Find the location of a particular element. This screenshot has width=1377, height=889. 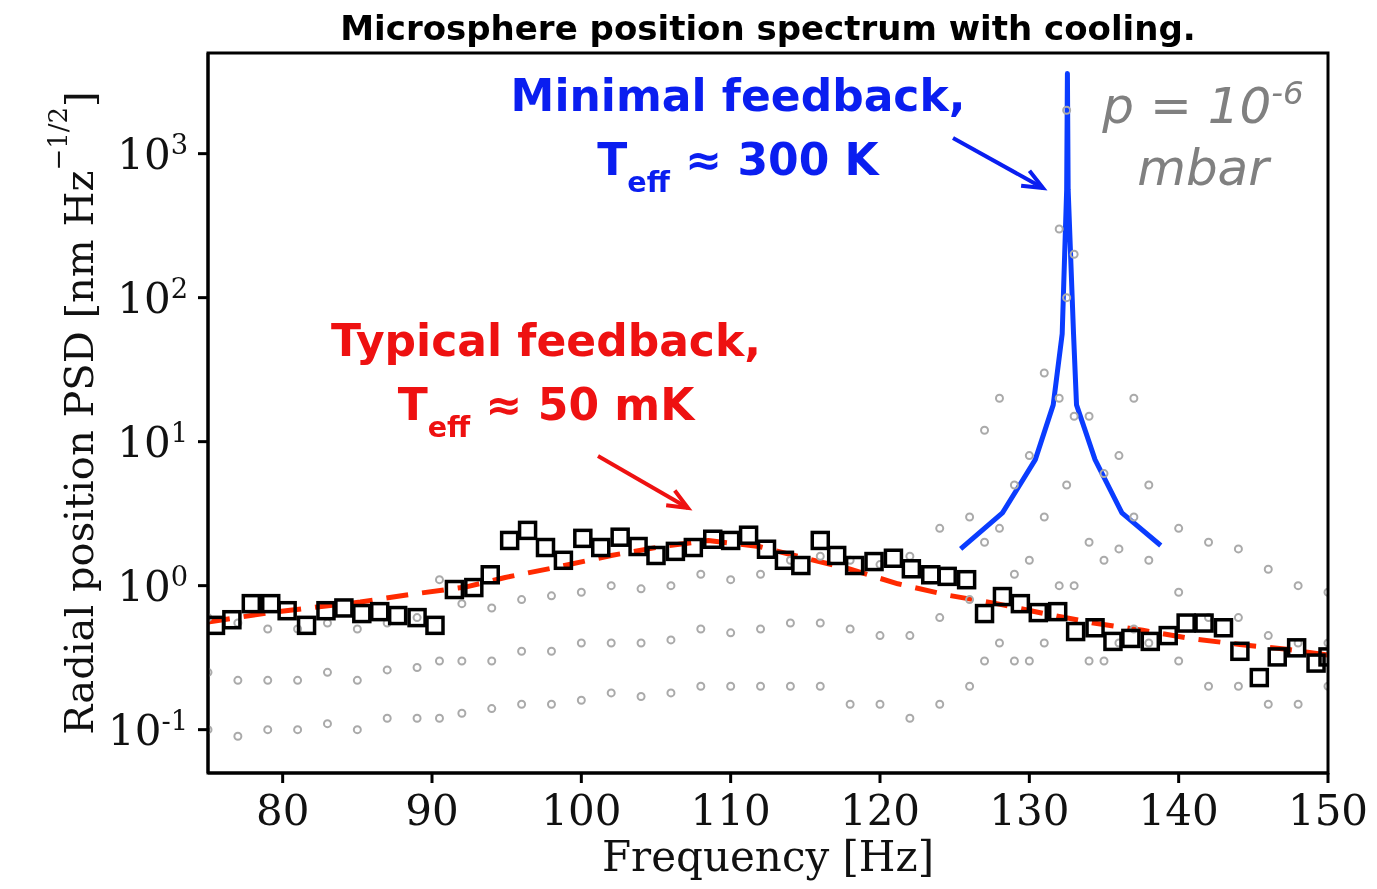

x-tick-label: 120 is located at coordinates (880, 810).